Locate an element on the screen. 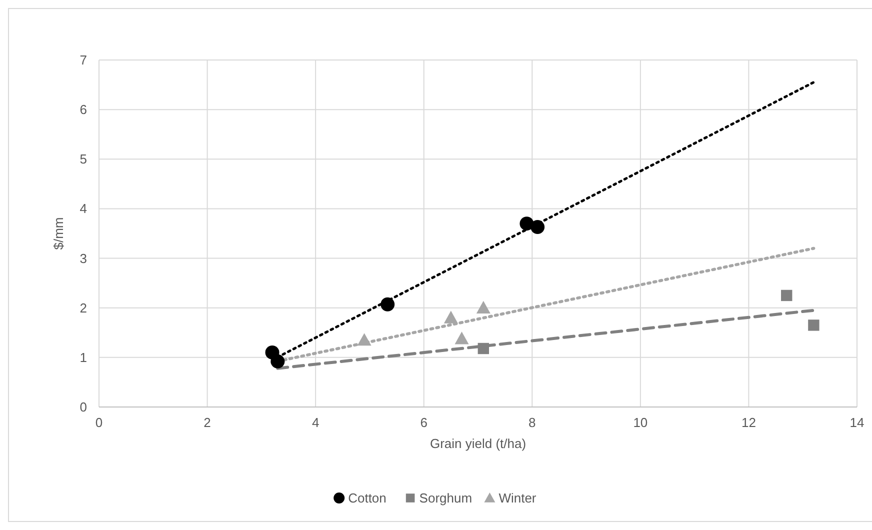  x-tick-label: 12 is located at coordinates (748, 422).